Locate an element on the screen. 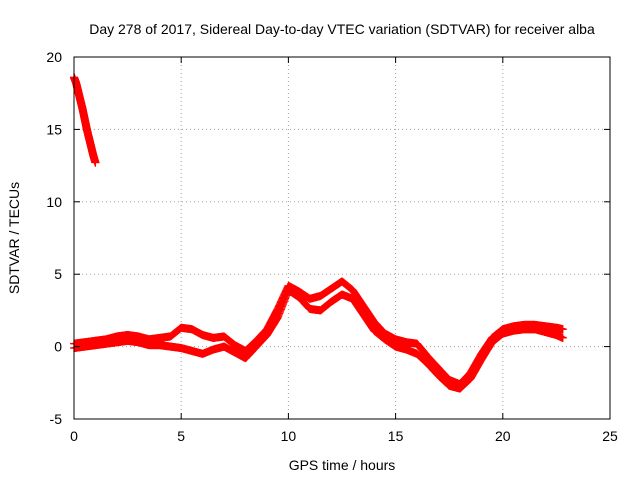 This screenshot has height=480, width=640. x-tick-label: 10 is located at coordinates (289, 436).